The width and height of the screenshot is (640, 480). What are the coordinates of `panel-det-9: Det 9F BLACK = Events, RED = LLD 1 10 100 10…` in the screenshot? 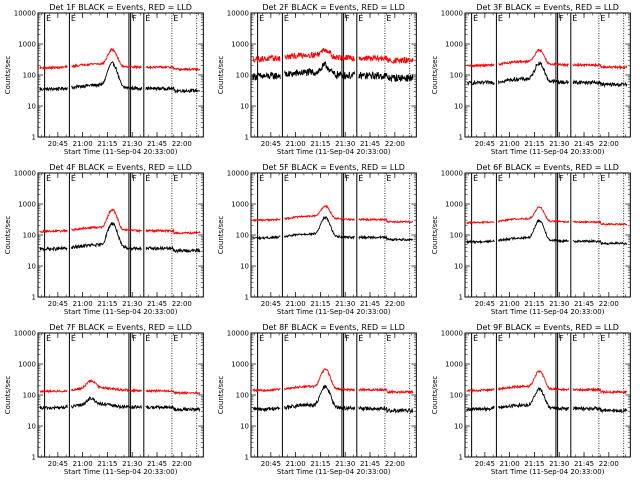 It's located at (531, 399).